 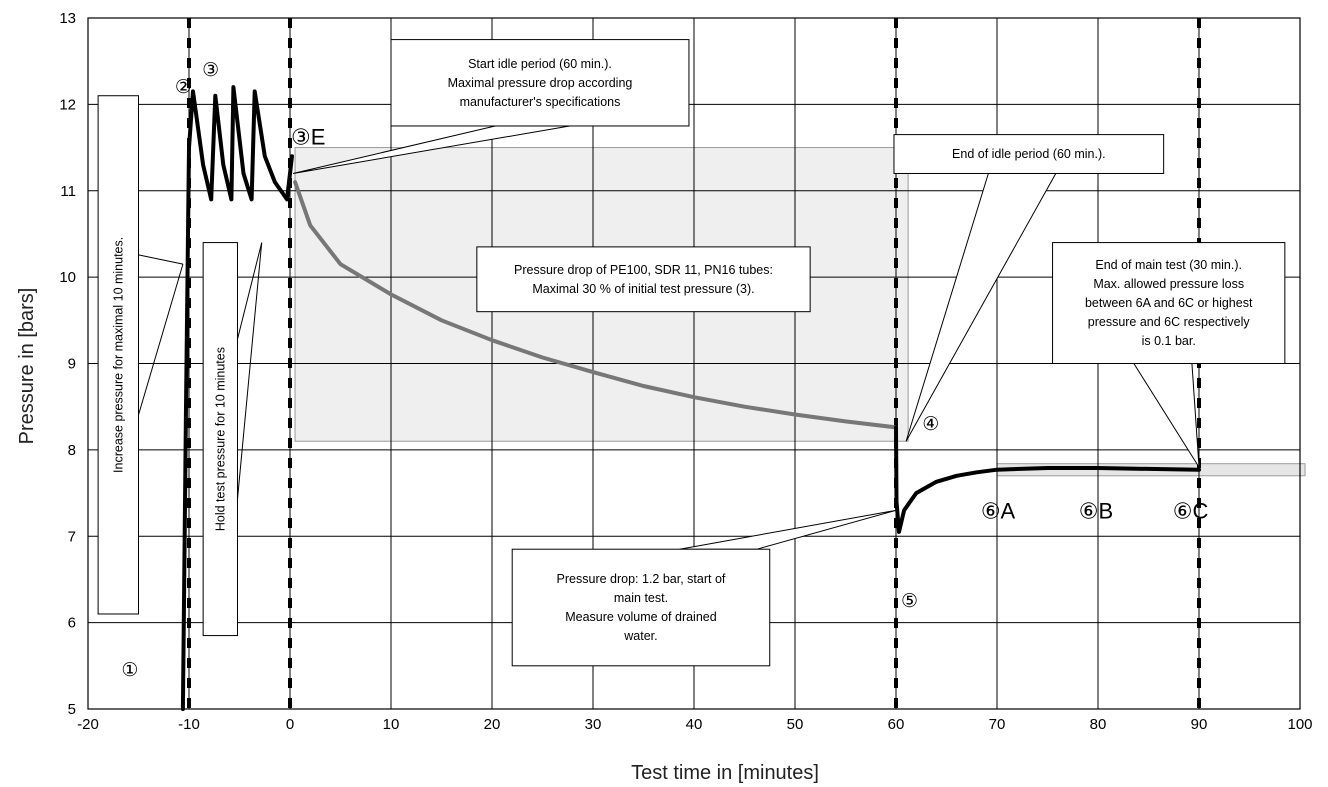 I want to click on callout-text-line: manufacturer's specifications, so click(x=540, y=102).